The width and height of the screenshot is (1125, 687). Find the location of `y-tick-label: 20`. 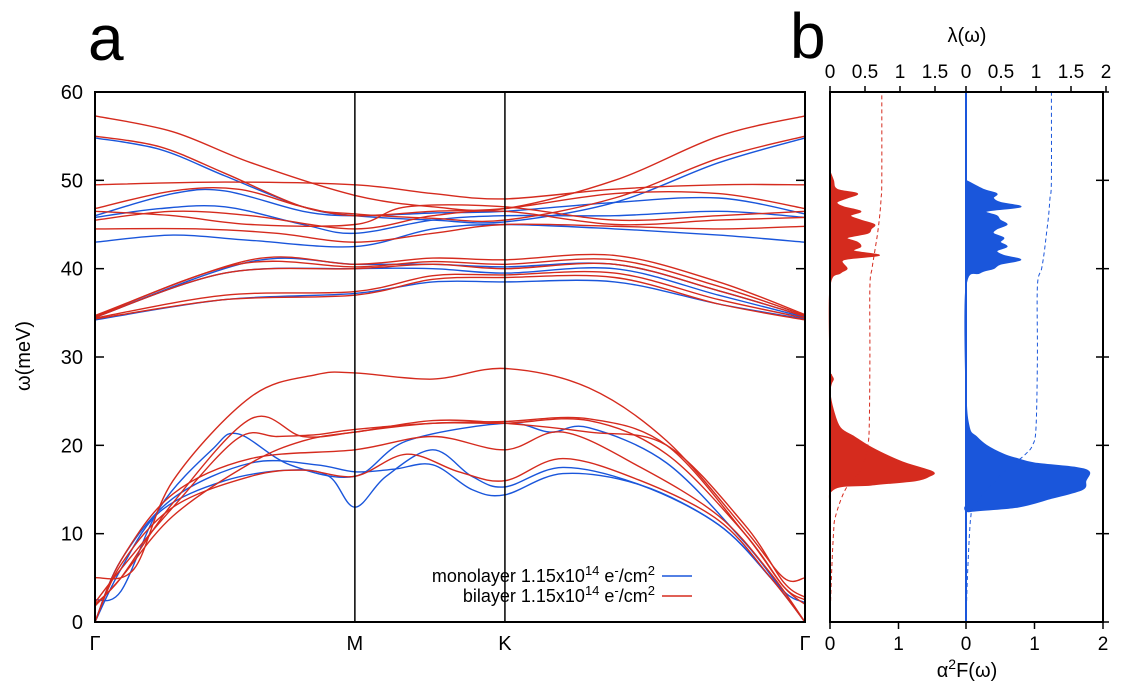

y-tick-label: 20 is located at coordinates (72, 446).